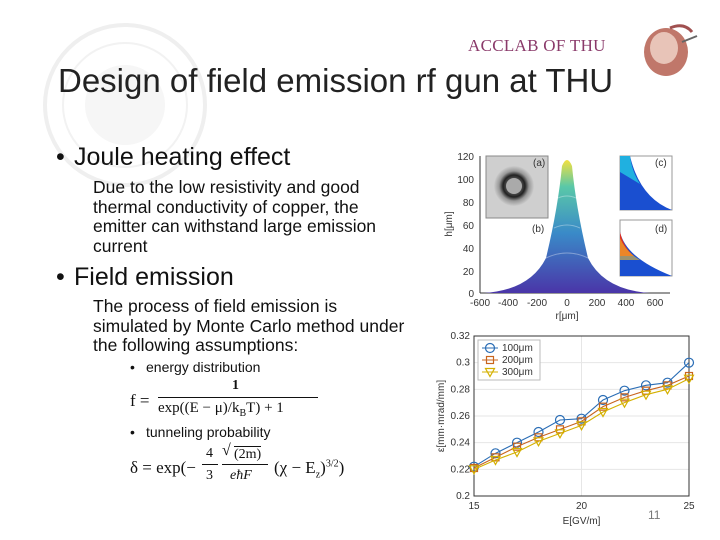  What do you see at coordinates (238, 397) in the screenshot?
I see `eq-f-fraction-bar` at bounding box center [238, 397].